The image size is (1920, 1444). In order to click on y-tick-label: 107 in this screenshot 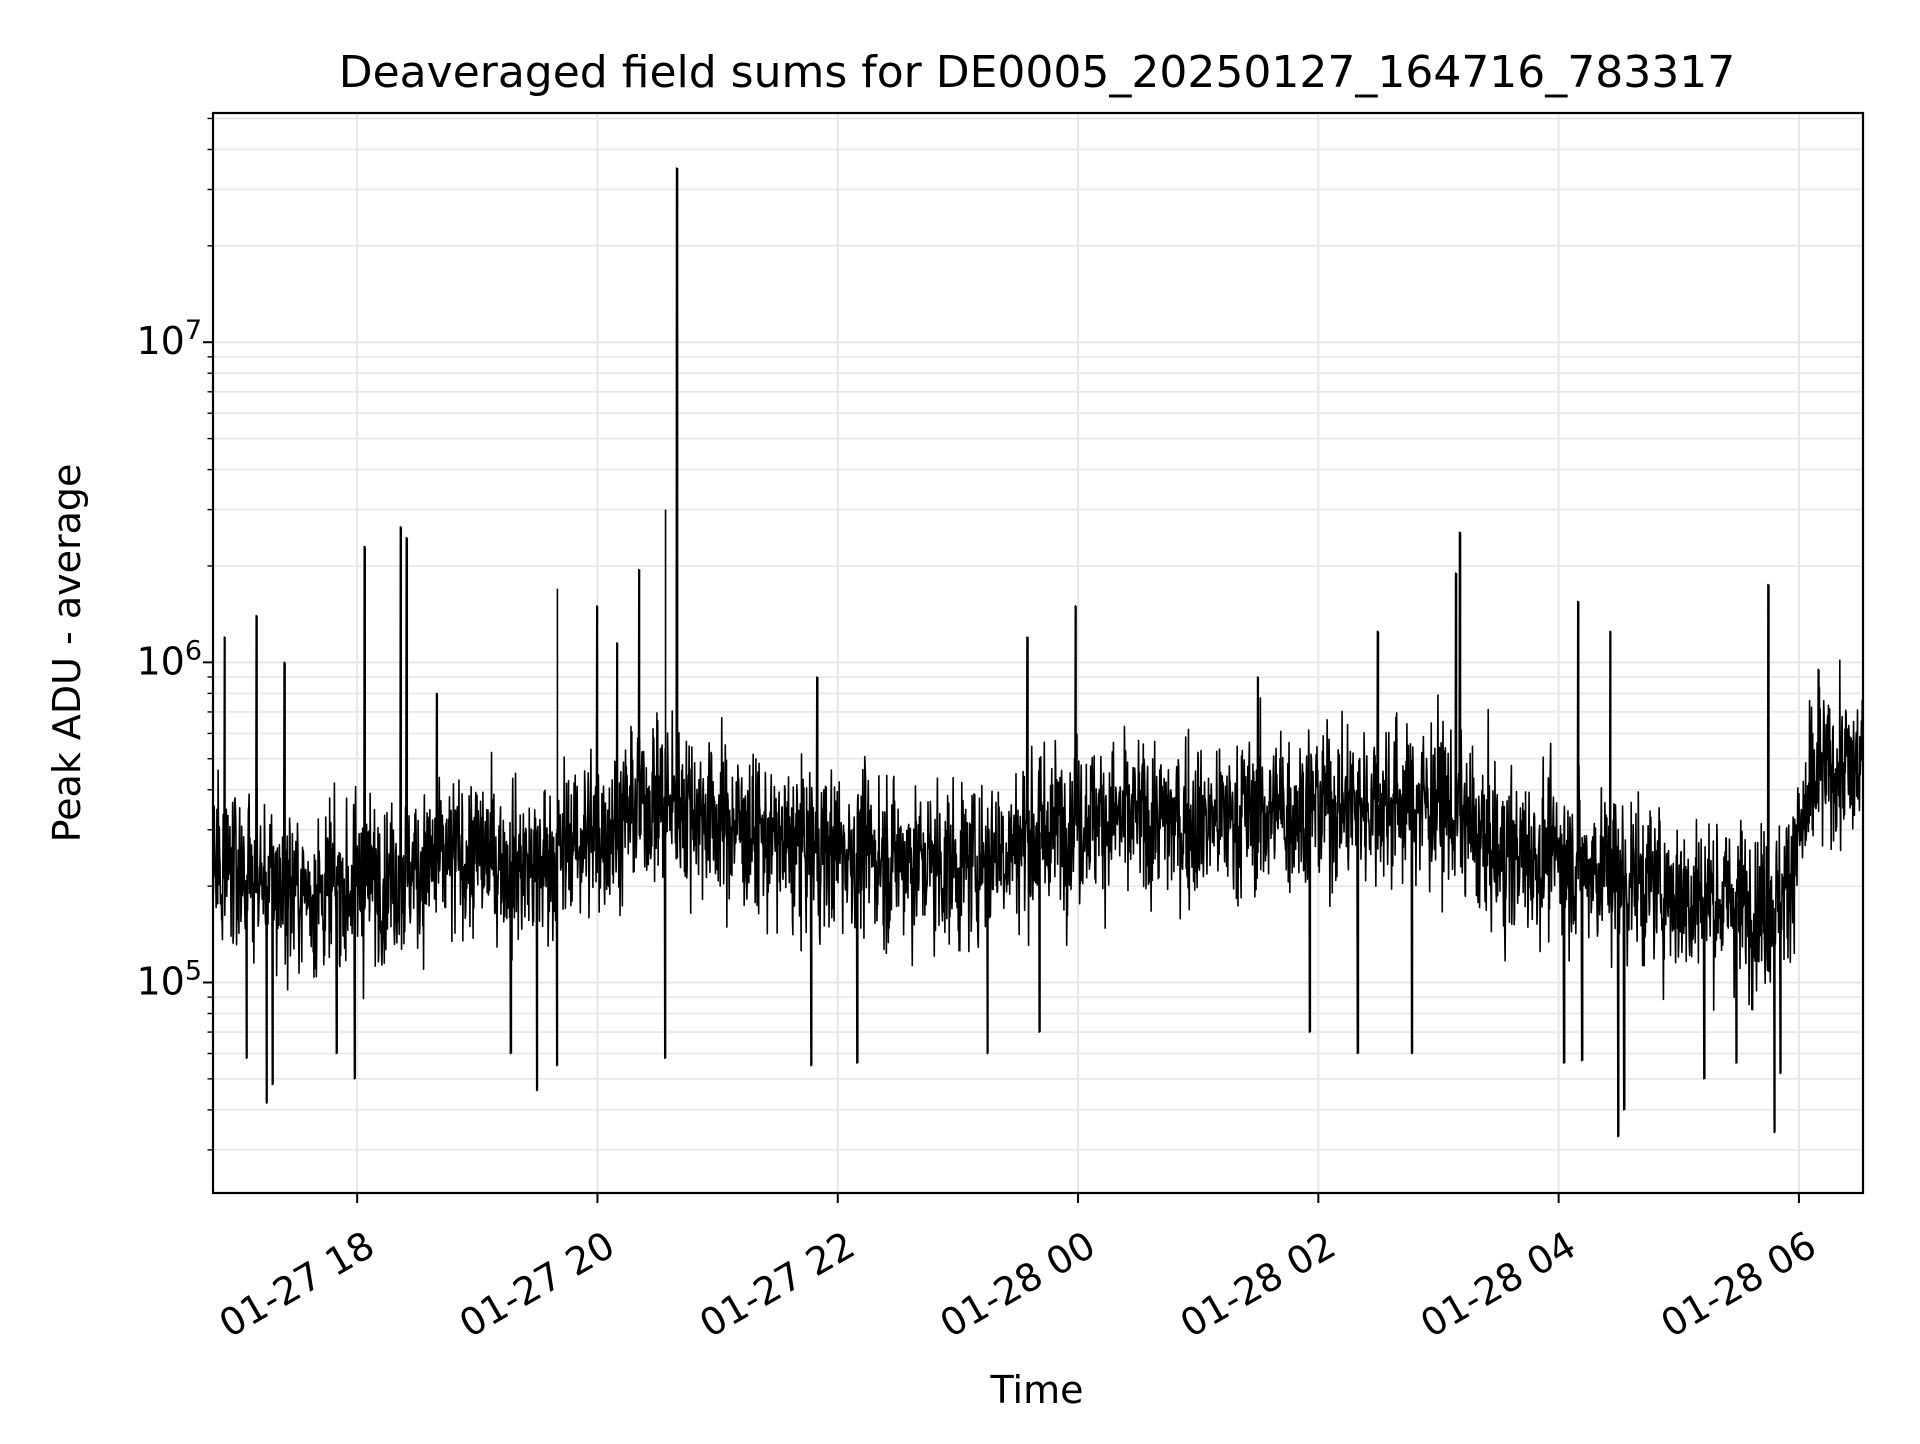, I will do `click(169, 339)`.